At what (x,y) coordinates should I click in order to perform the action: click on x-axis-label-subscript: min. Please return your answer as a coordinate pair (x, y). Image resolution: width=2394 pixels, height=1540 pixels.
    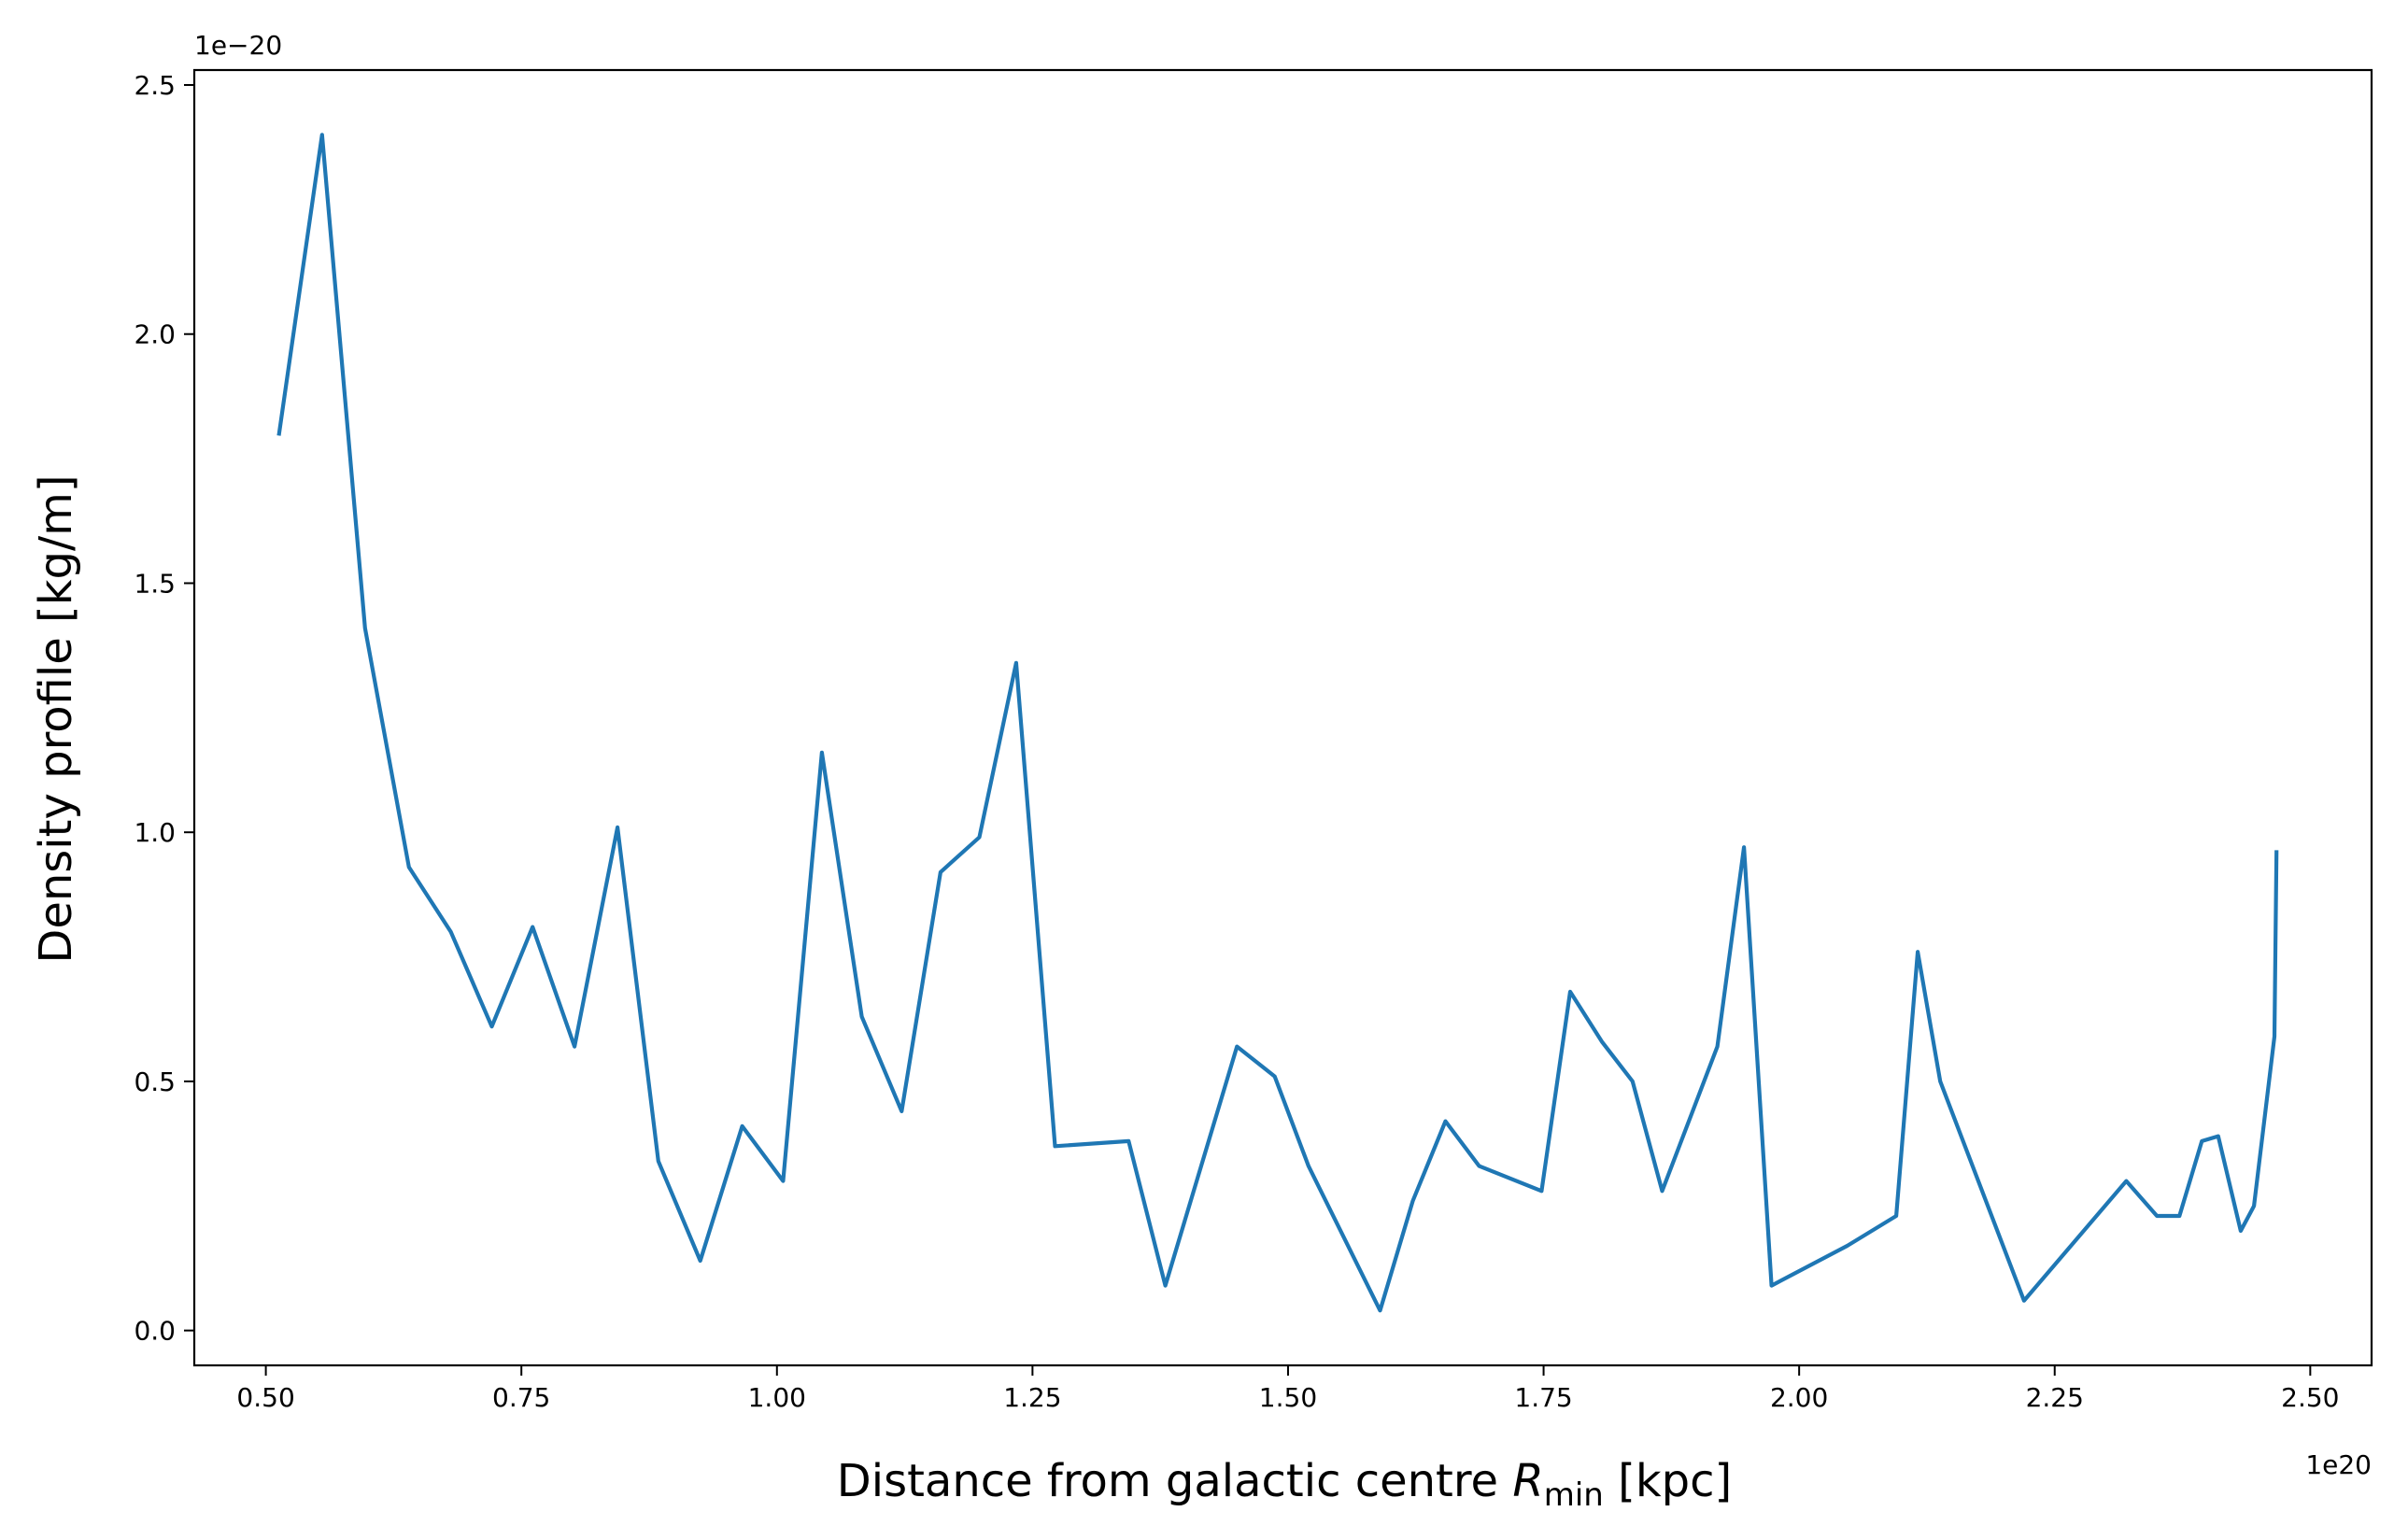
    Looking at the image, I should click on (1574, 1495).